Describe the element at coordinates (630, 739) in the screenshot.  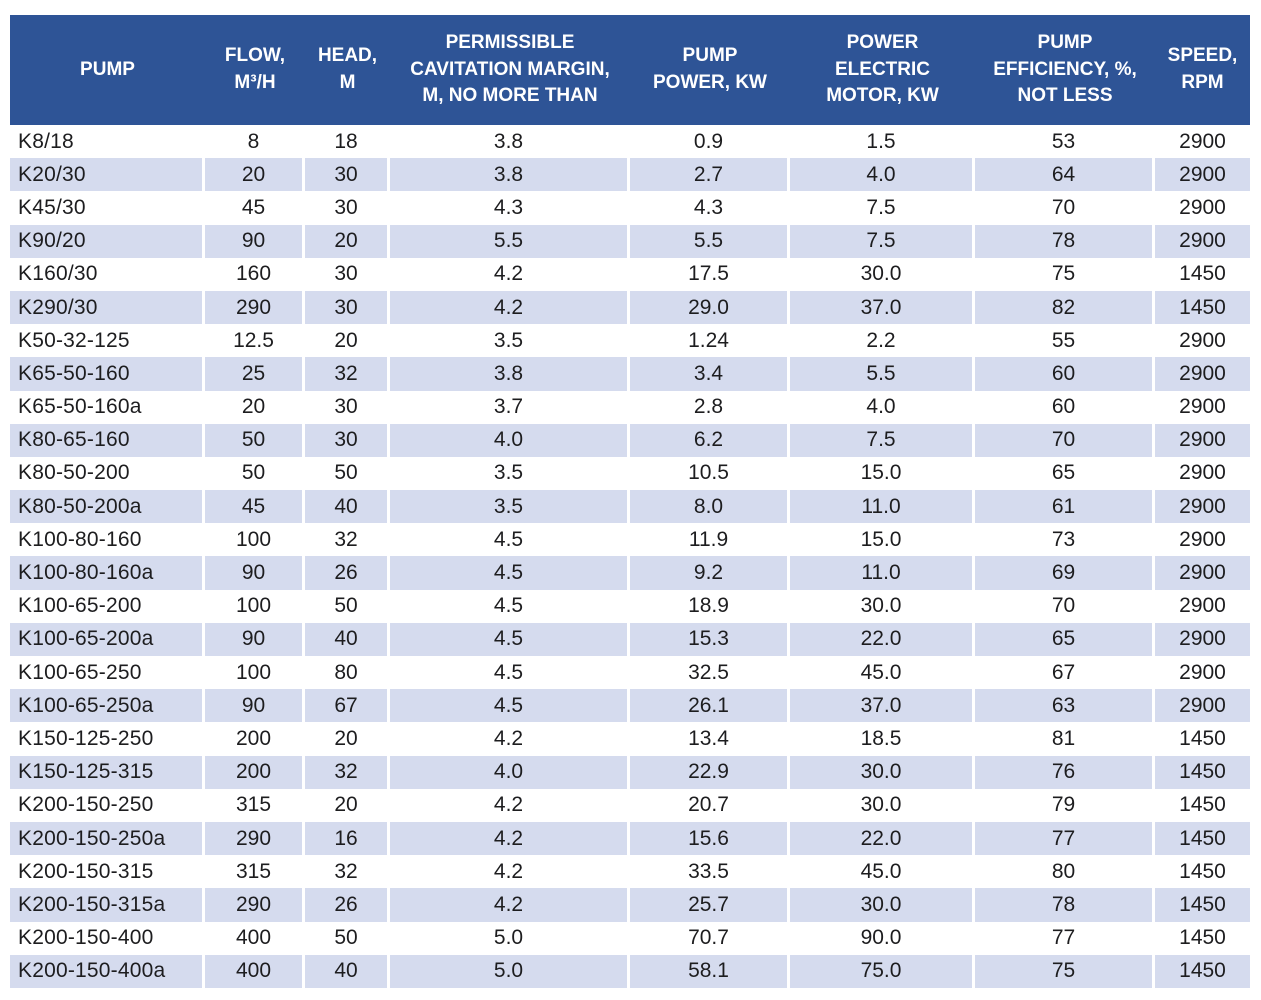
I see `table-row: K150-125-250 200 20 4.2 13.4 18.5 81 1450` at that location.